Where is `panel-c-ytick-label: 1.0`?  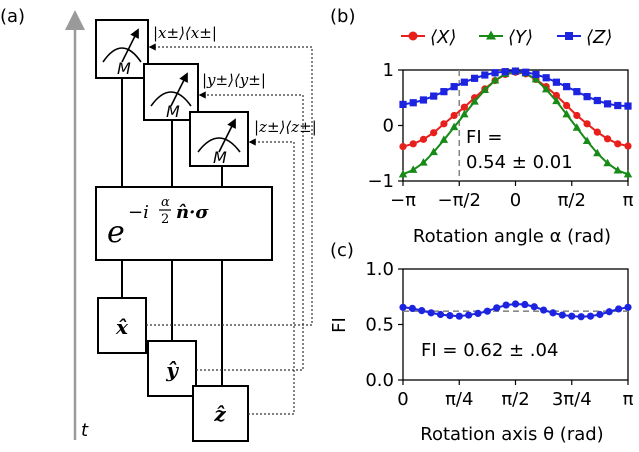
panel-c-ytick-label: 1.0 is located at coordinates (379, 269).